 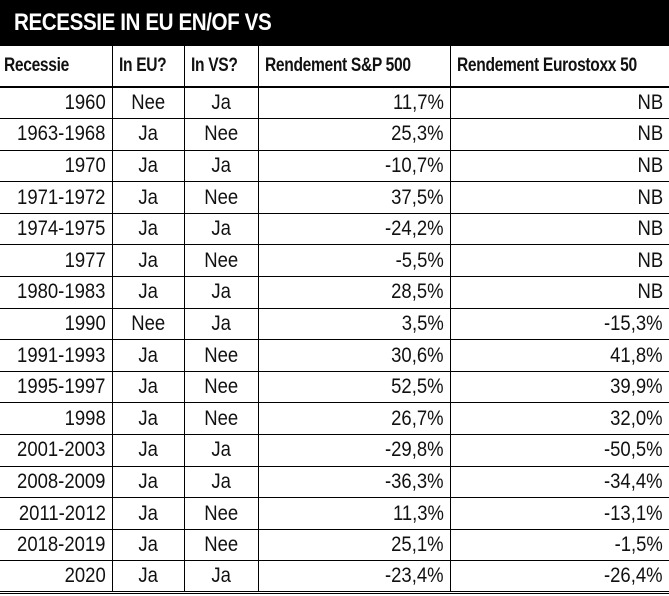 What do you see at coordinates (147, 103) in the screenshot?
I see `cell-in-eu: Nee` at bounding box center [147, 103].